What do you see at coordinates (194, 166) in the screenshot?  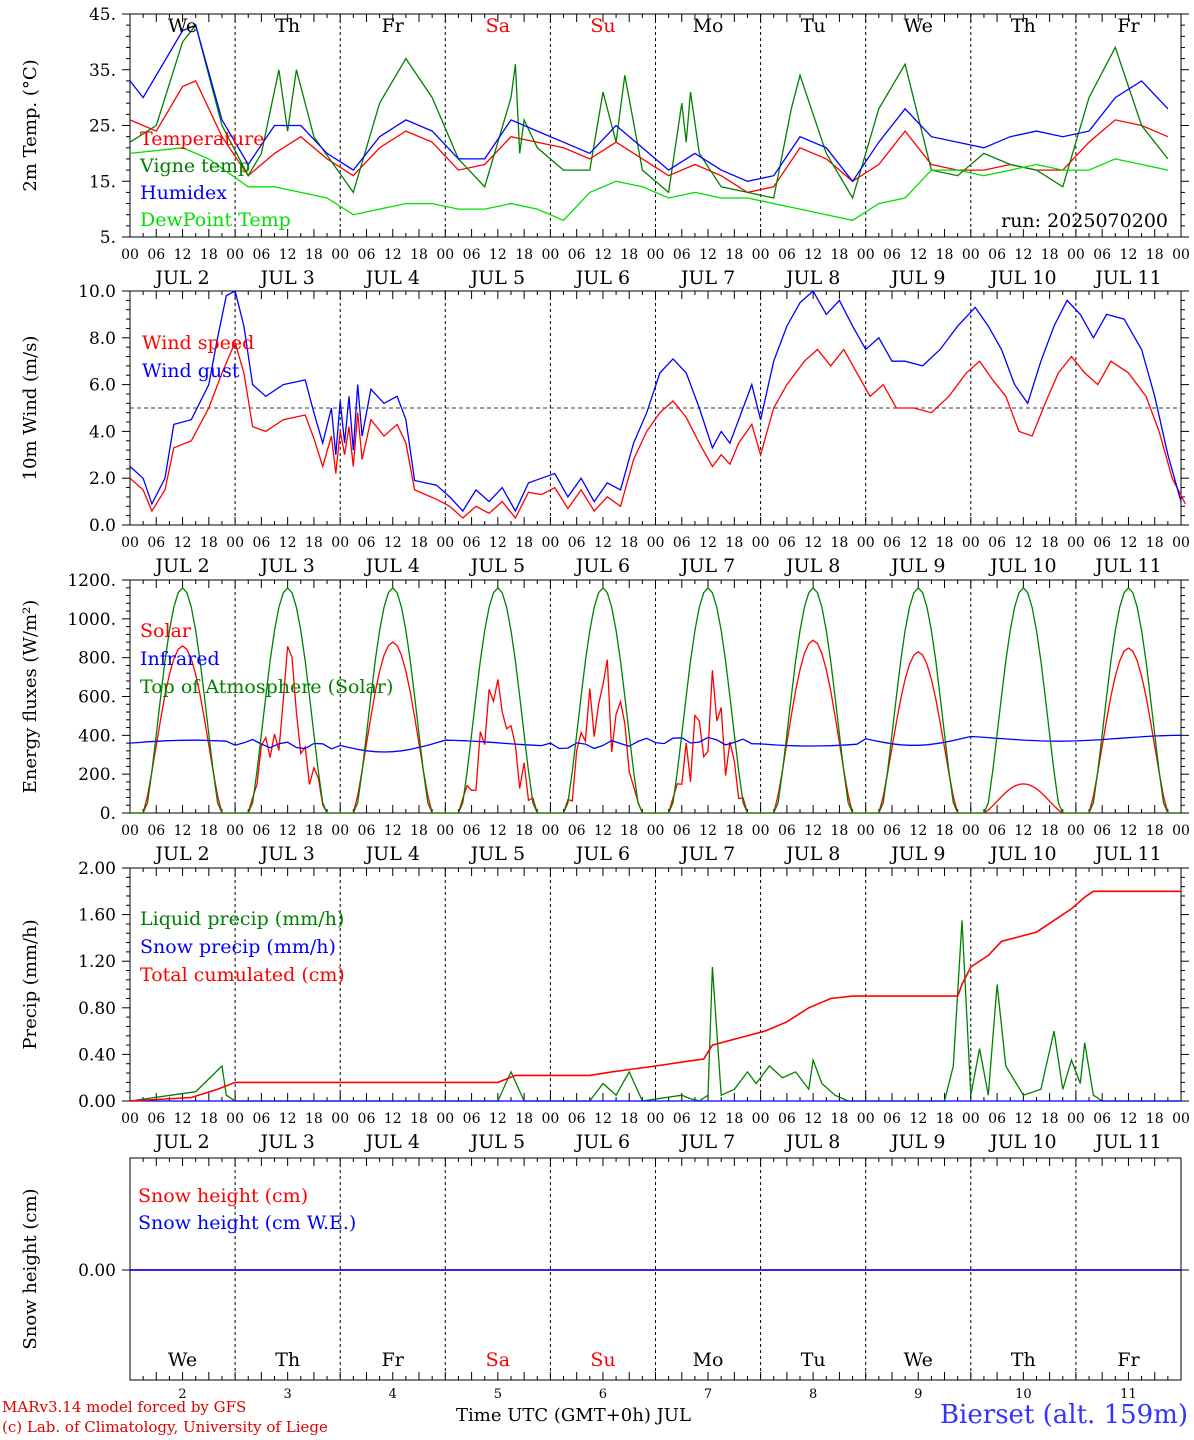 I see `legend-entry: Vigne temp` at bounding box center [194, 166].